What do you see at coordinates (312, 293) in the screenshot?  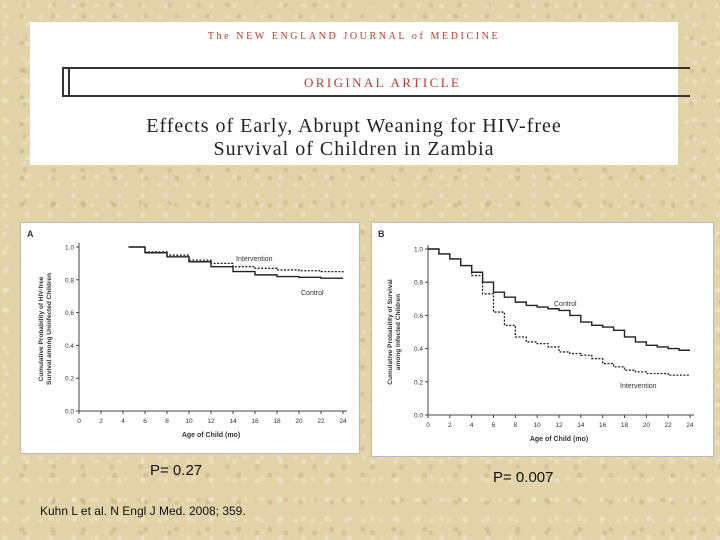 I see `series-label-control-a: Control` at bounding box center [312, 293].